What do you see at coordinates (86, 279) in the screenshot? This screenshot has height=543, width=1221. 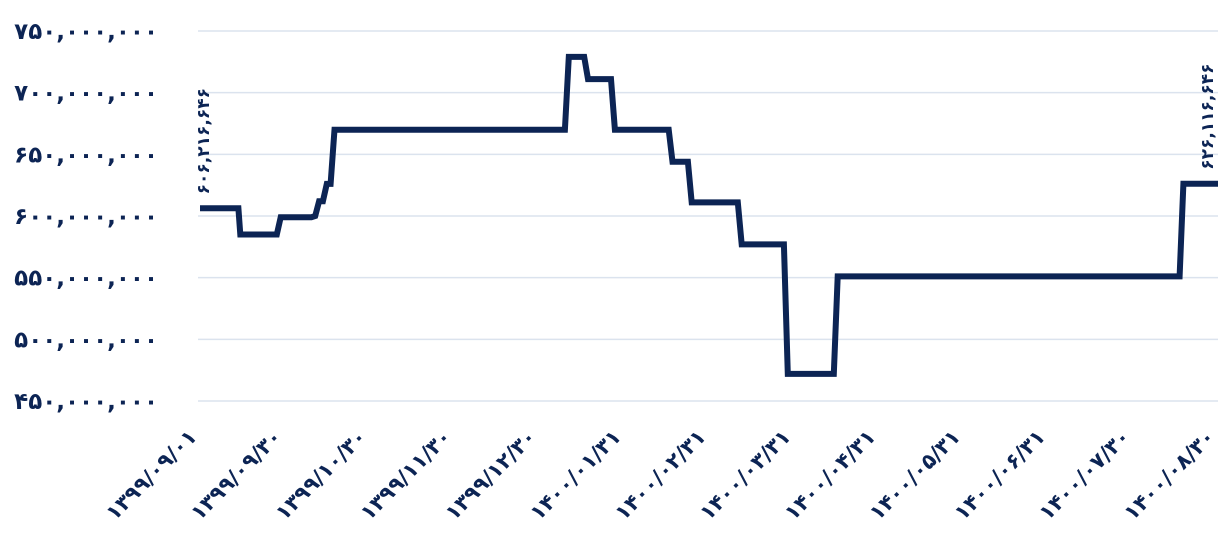 I see `y-tick-label: ۵۵۰,۰۰۰,۰۰۰` at bounding box center [86, 279].